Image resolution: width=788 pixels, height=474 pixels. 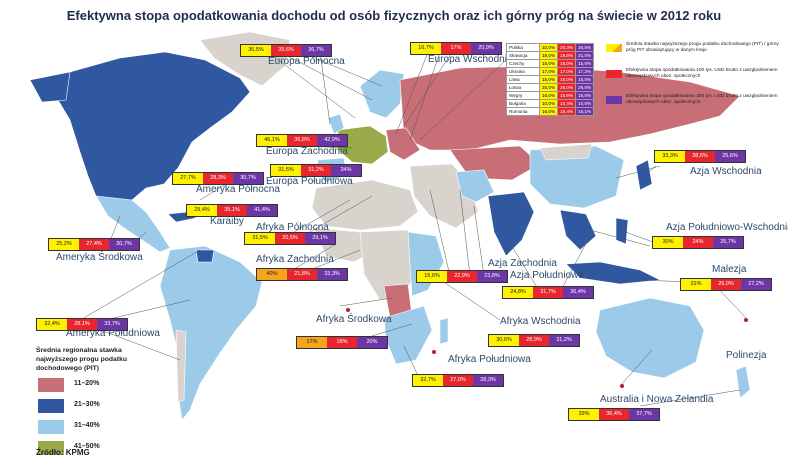 What do you see at coordinates (470, 59) in the screenshot?
I see `region-label-europa-wschodnia: Europa Wschodnia` at bounding box center [470, 59].